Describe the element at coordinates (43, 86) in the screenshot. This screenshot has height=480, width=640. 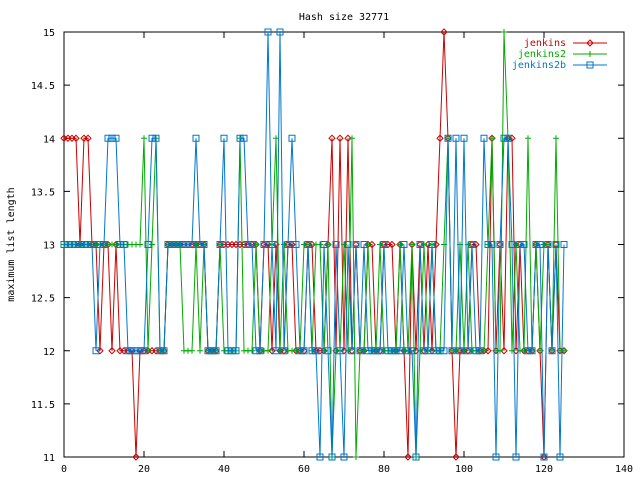
I see `y-tick-label: 14.5` at that location.